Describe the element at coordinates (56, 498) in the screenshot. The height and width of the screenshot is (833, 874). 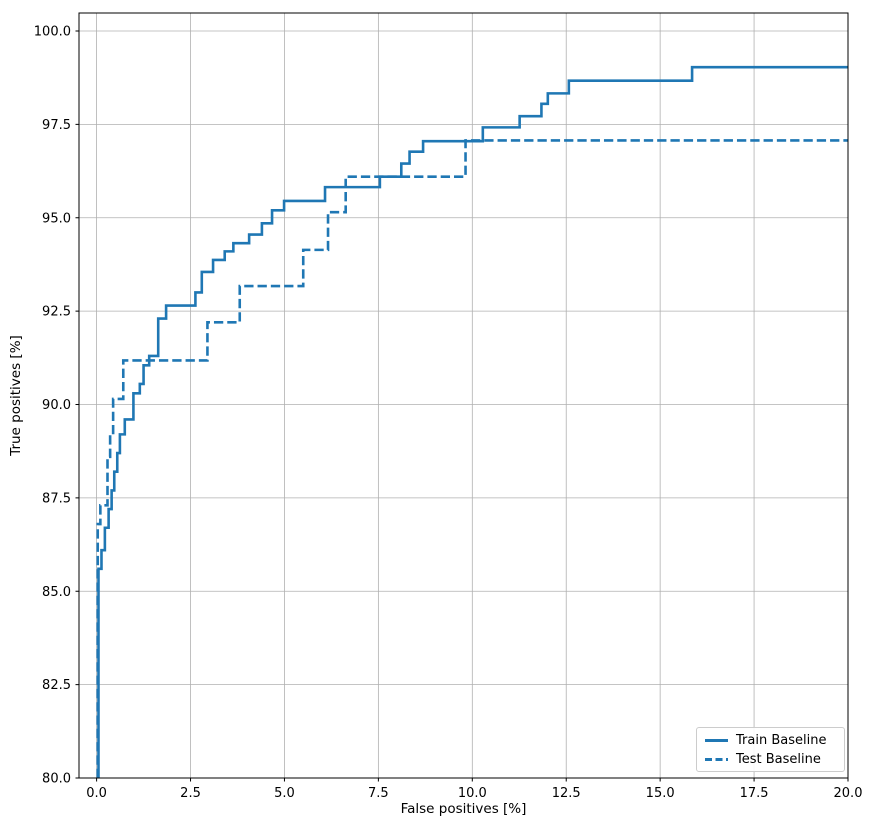
I see `y-tick-label: 87.5` at that location.